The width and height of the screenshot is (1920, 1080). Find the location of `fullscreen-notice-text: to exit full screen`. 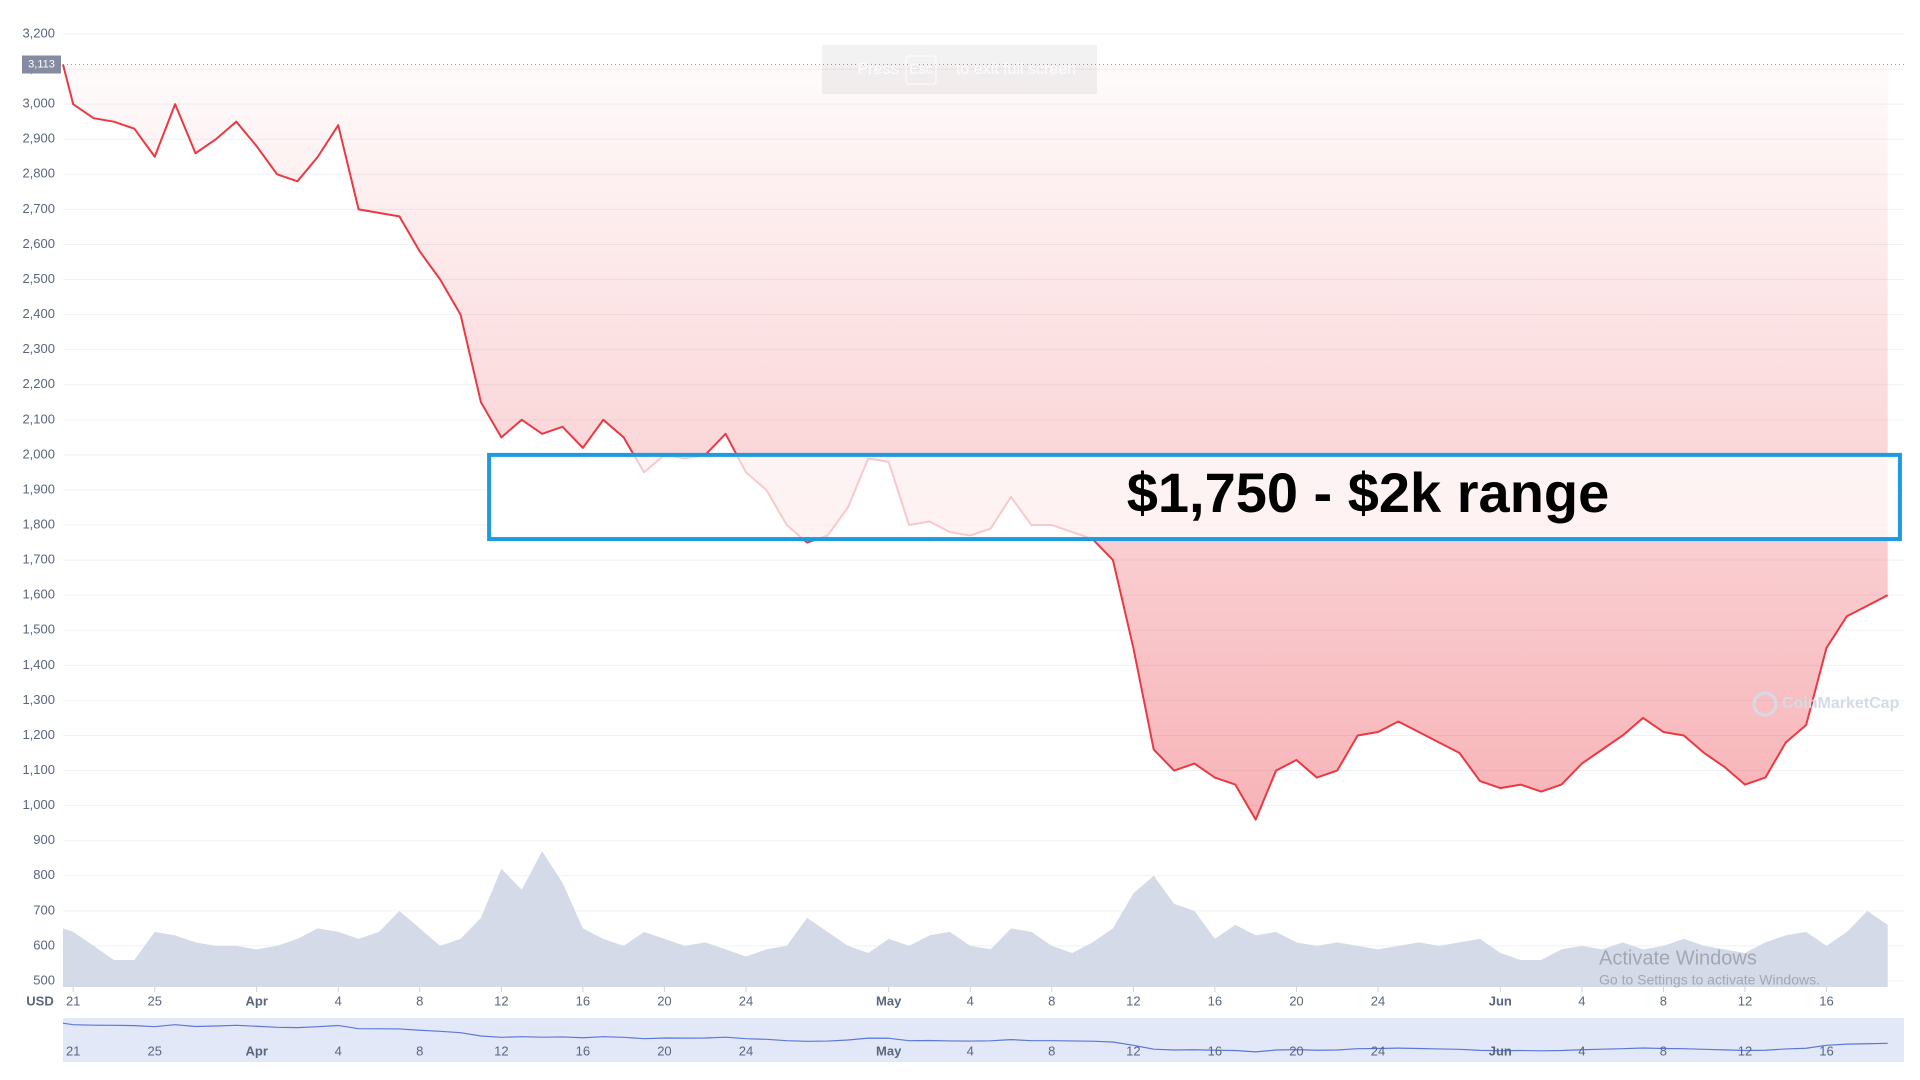

fullscreen-notice-text: to exit full screen is located at coordinates (1016, 69).